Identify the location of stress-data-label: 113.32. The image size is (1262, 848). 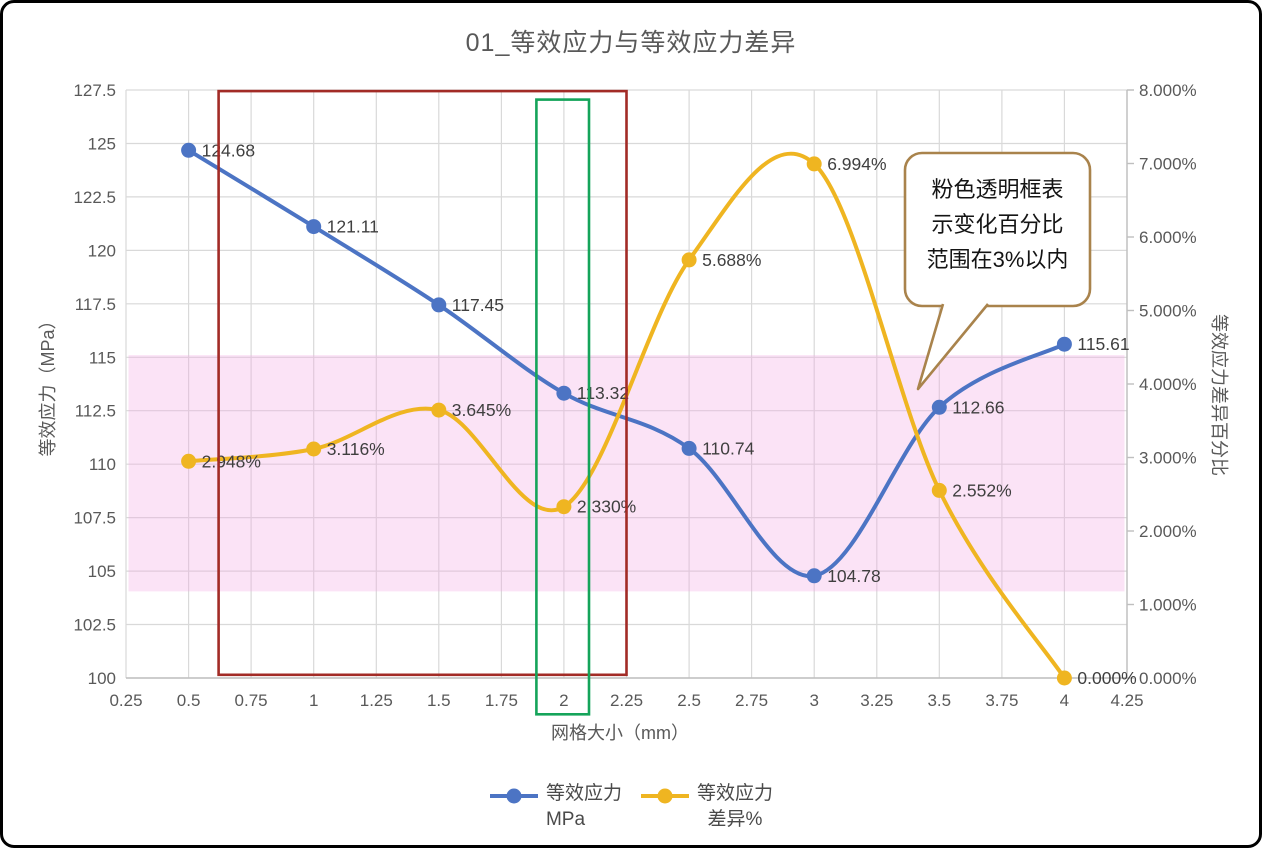
(603, 393).